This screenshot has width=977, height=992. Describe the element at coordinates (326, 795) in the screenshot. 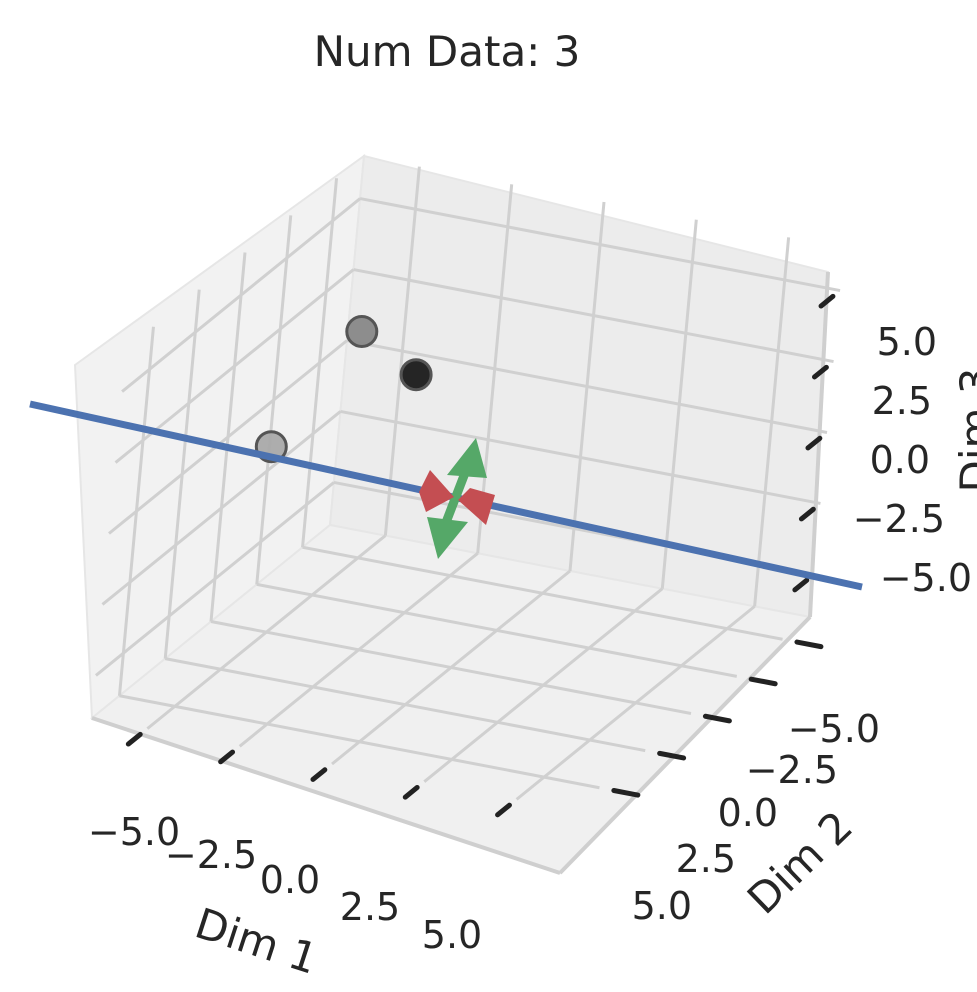

I see `axis-edge-x` at that location.